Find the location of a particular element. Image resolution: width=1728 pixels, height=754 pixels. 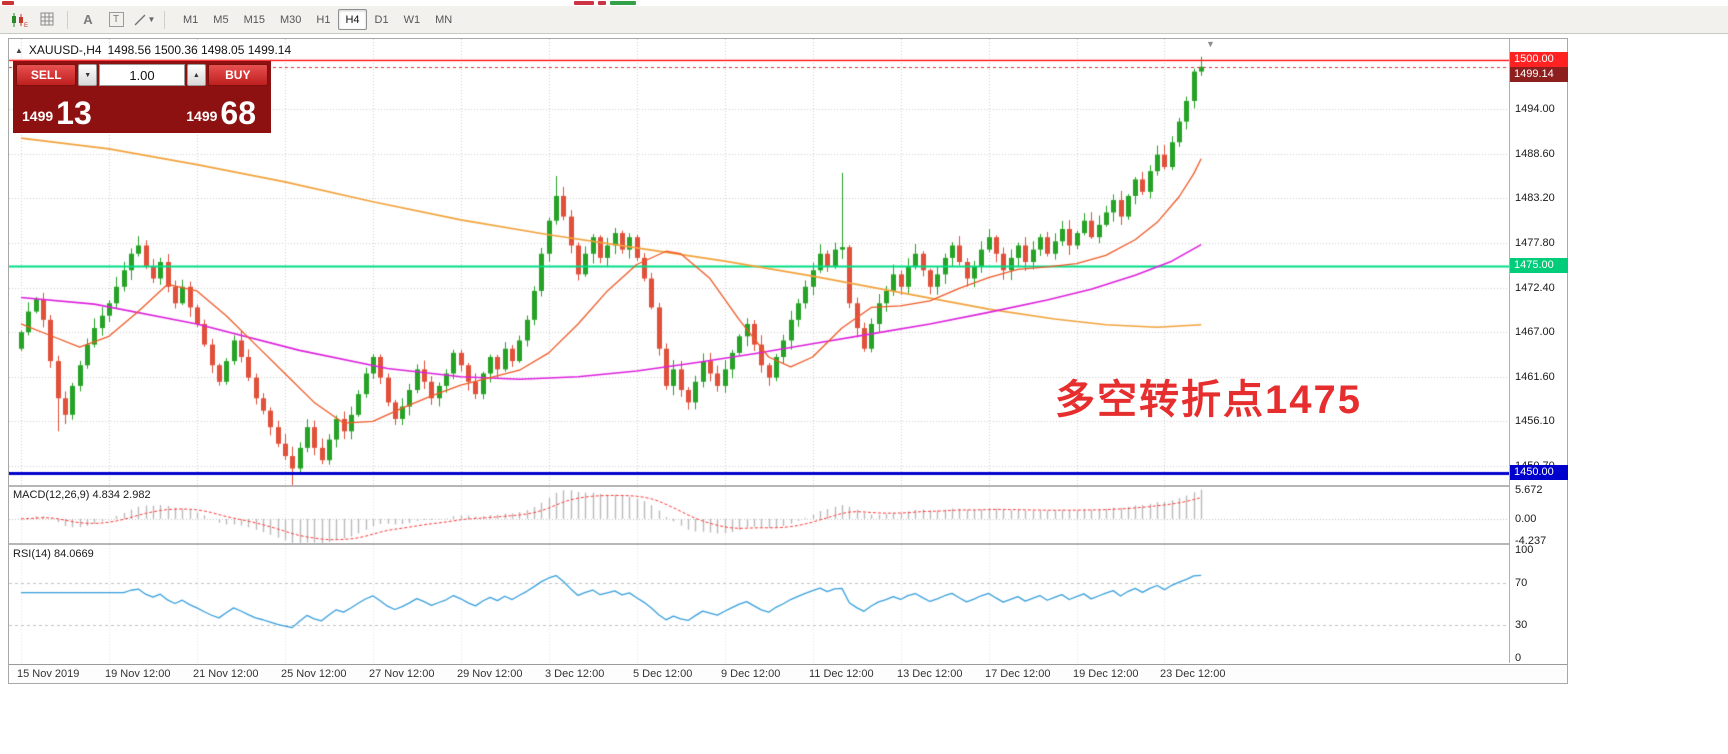

ask-price-small: 1499 is located at coordinates (202, 116).